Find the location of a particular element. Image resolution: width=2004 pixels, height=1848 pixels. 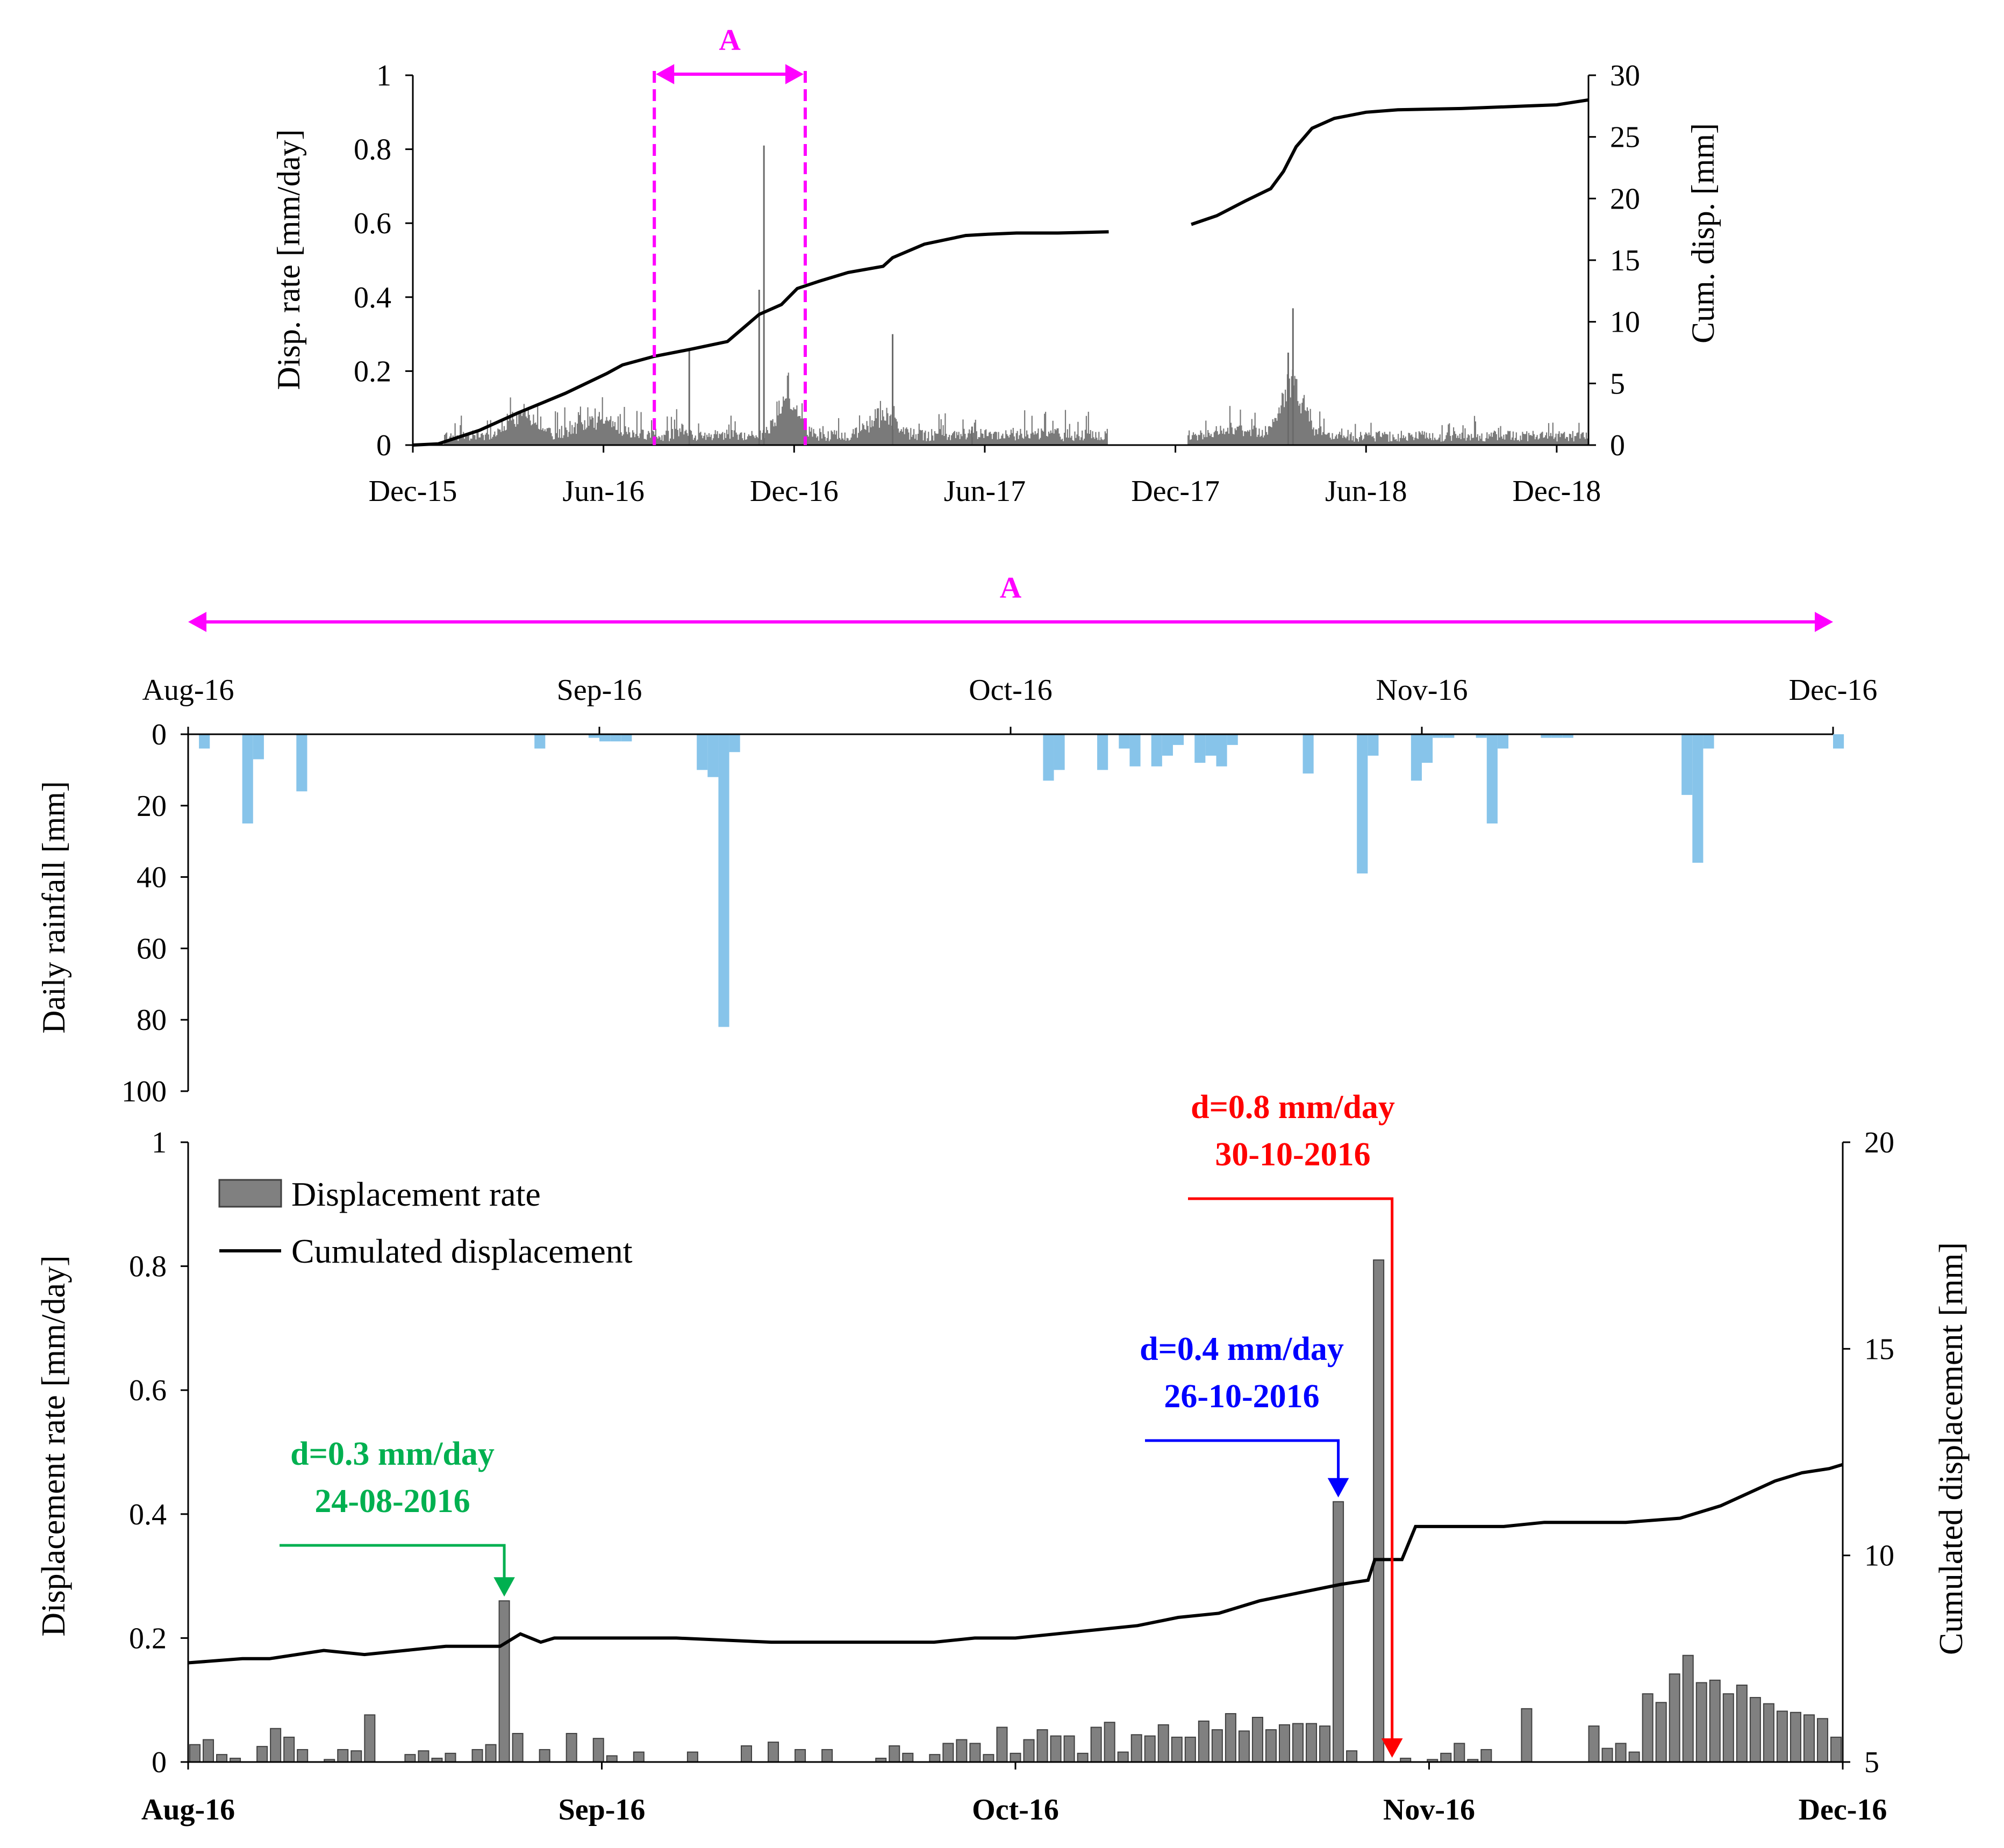

overview-period-arrow-right is located at coordinates (795, 74).